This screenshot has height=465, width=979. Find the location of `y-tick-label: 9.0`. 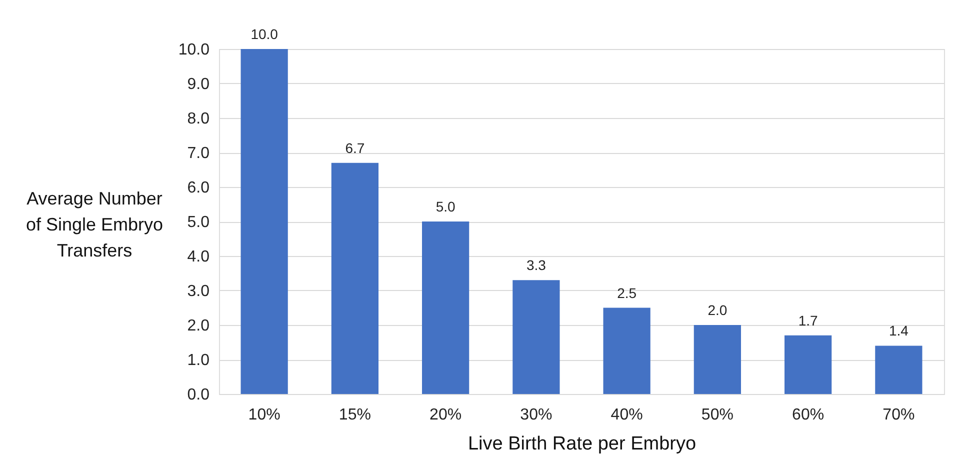

y-tick-label: 9.0 is located at coordinates (198, 84).